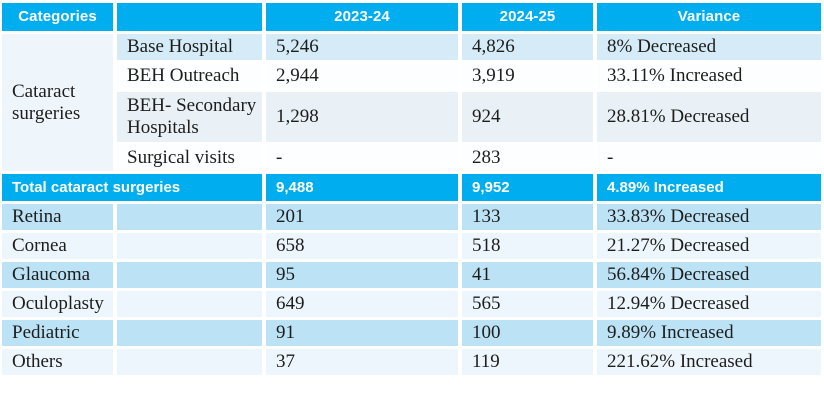 Image resolution: width=824 pixels, height=406 pixels. What do you see at coordinates (709, 158) in the screenshot?
I see `row-surgical-visits-variance: -` at bounding box center [709, 158].